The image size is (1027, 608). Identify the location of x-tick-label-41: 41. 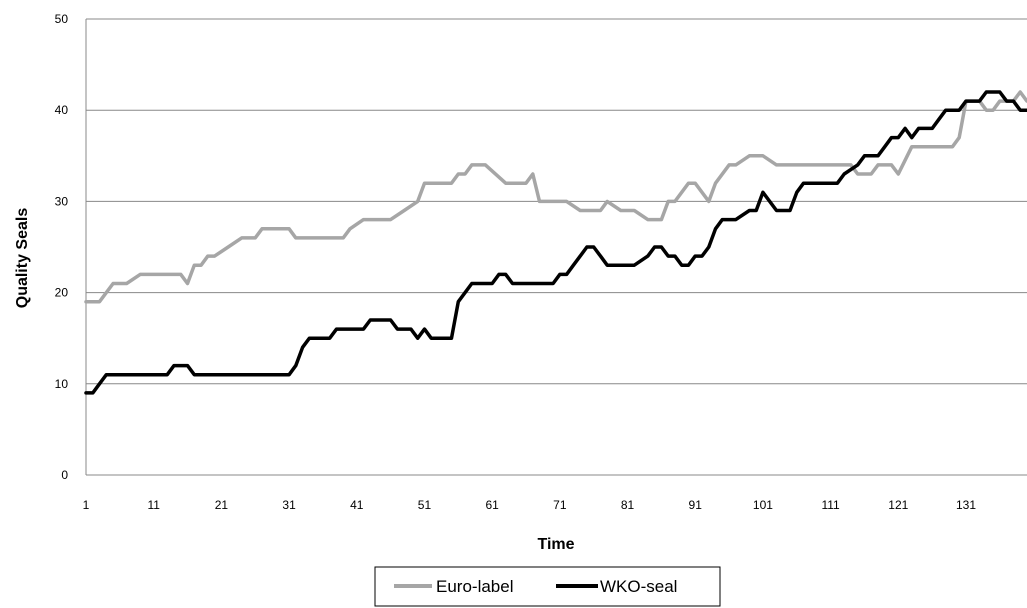
(357, 505).